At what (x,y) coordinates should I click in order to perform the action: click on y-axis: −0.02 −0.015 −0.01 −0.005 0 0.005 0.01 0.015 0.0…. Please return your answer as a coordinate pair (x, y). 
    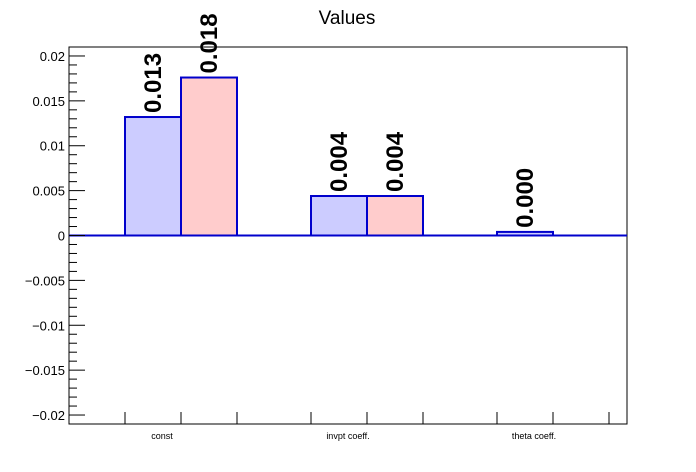
    Looking at the image, I should click on (55, 235).